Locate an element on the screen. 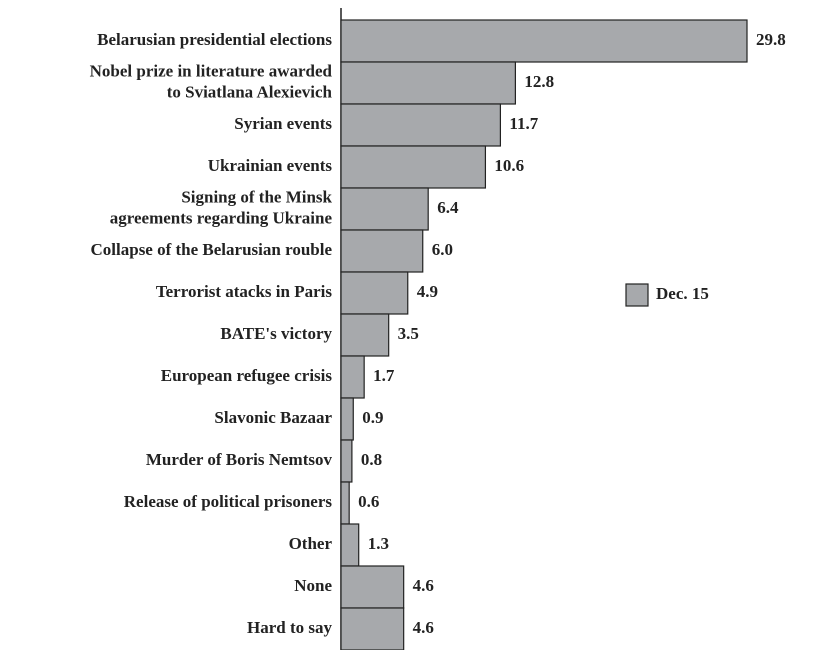  value-label: 29.8 is located at coordinates (771, 39).